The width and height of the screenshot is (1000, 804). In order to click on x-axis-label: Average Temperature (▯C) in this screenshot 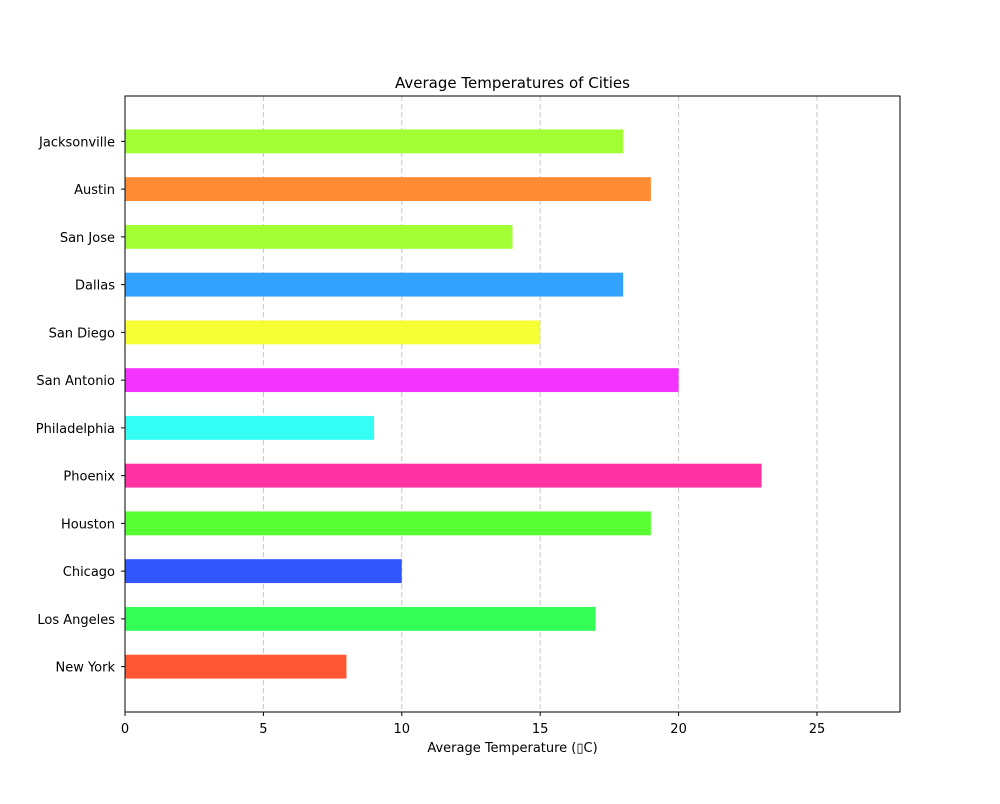, I will do `click(512, 748)`.